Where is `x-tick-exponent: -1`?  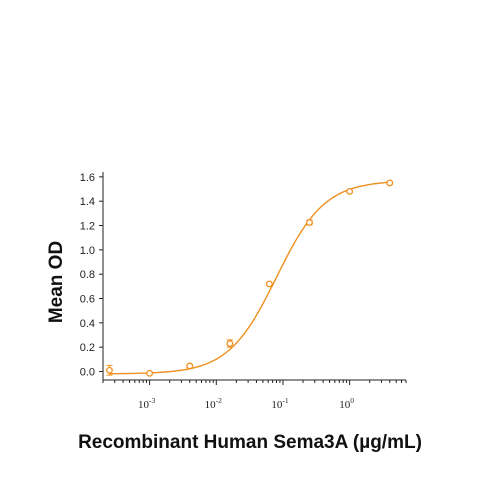 x-tick-exponent: -1 is located at coordinates (285, 400).